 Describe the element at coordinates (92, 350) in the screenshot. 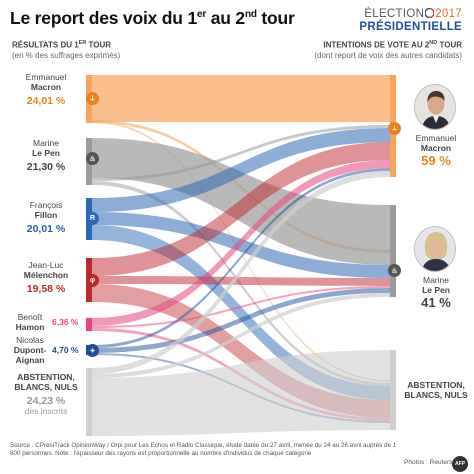

I see `dlf-logo-icon: ✦` at that location.